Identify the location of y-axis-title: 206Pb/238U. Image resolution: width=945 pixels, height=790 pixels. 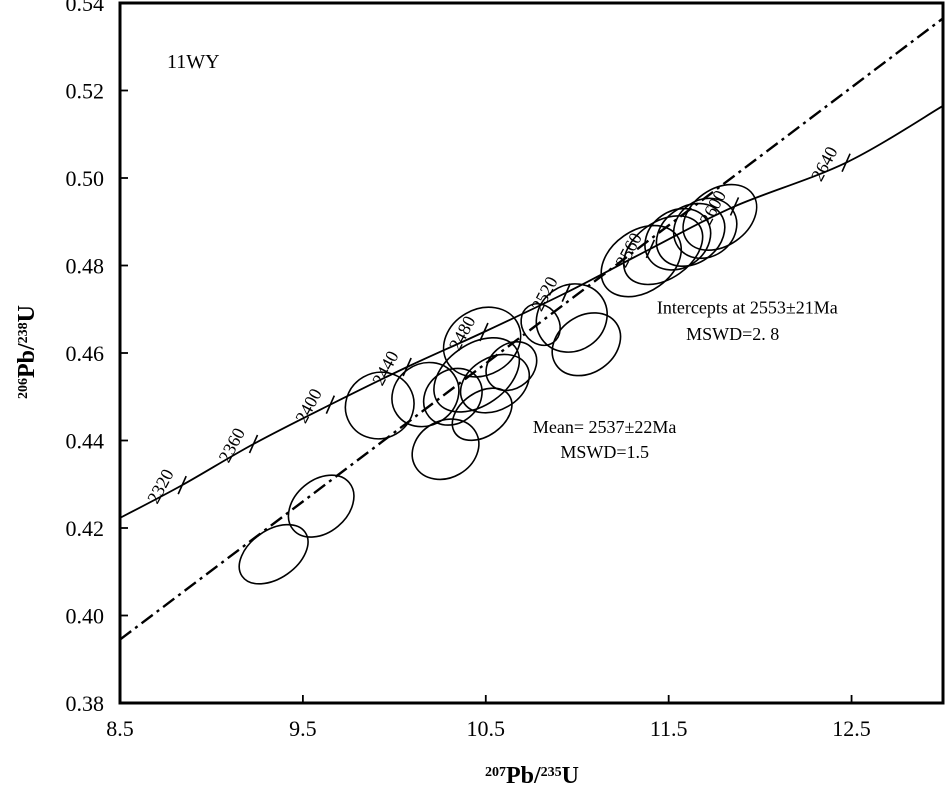
(27, 352).